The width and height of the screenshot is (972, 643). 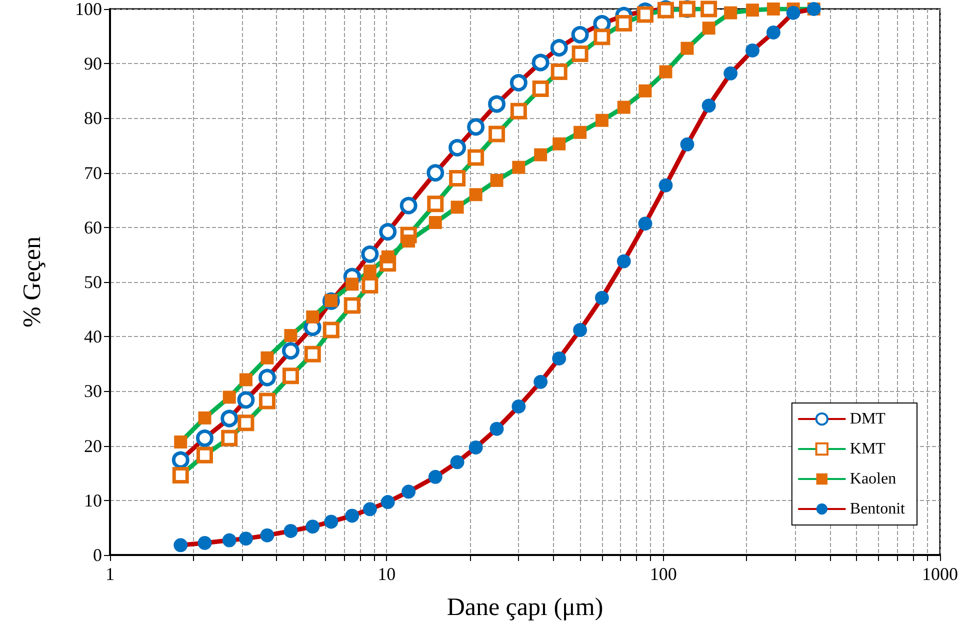 What do you see at coordinates (97, 555) in the screenshot?
I see `y-tick-label: 0` at bounding box center [97, 555].